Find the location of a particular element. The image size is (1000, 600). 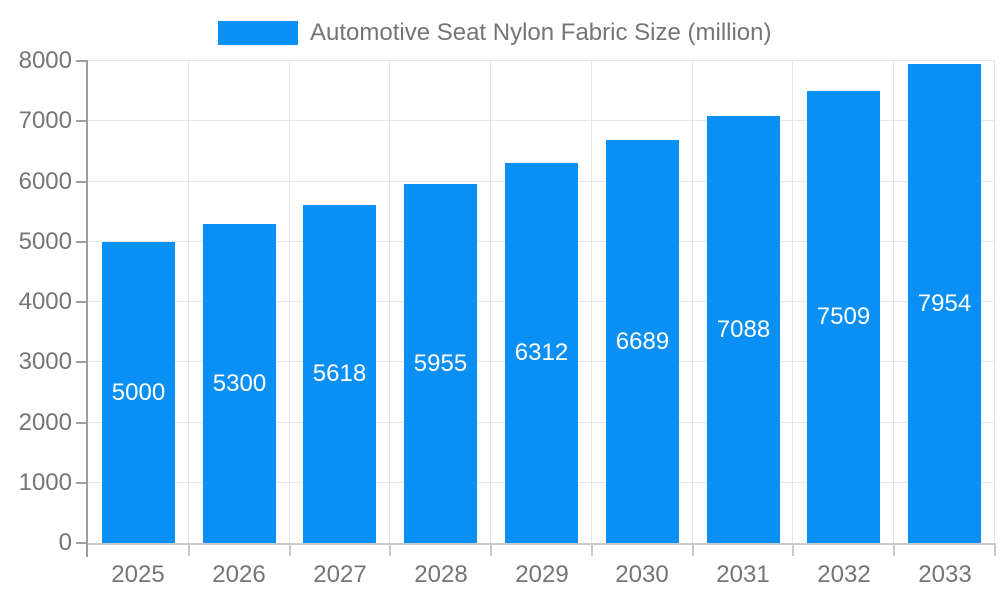

bar-value-label: 6689 is located at coordinates (642, 341).